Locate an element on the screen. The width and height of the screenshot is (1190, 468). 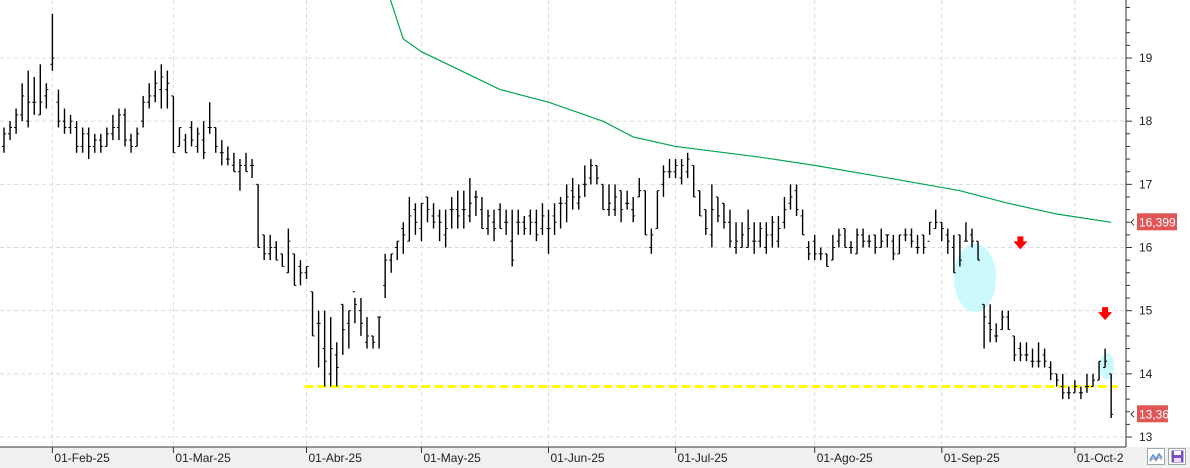
x-tick-label: 01-Feb-25 is located at coordinates (82, 458).